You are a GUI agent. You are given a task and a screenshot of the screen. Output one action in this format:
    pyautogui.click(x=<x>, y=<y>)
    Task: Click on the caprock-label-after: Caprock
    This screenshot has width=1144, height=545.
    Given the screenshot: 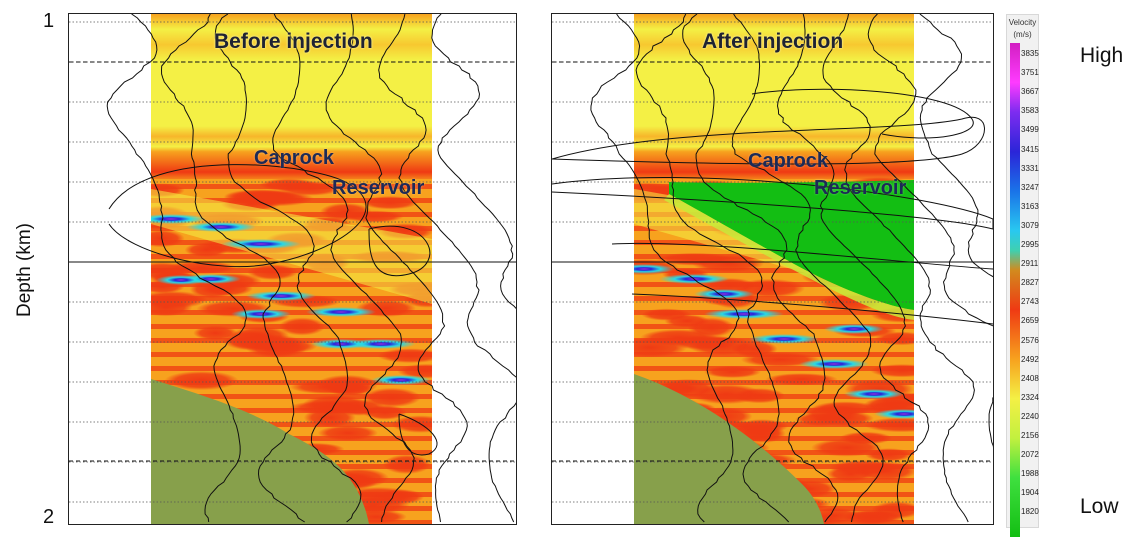 What is the action you would take?
    pyautogui.click(x=788, y=161)
    